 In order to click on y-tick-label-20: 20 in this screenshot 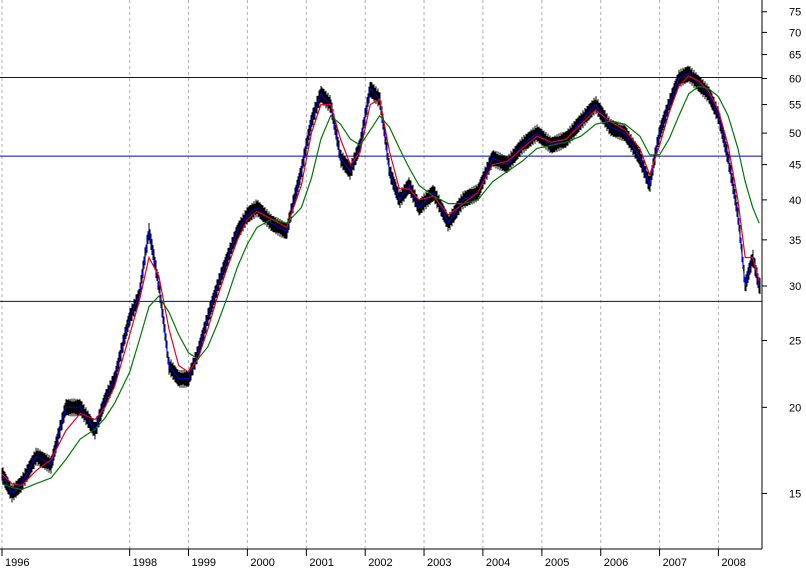, I will do `click(795, 408)`.